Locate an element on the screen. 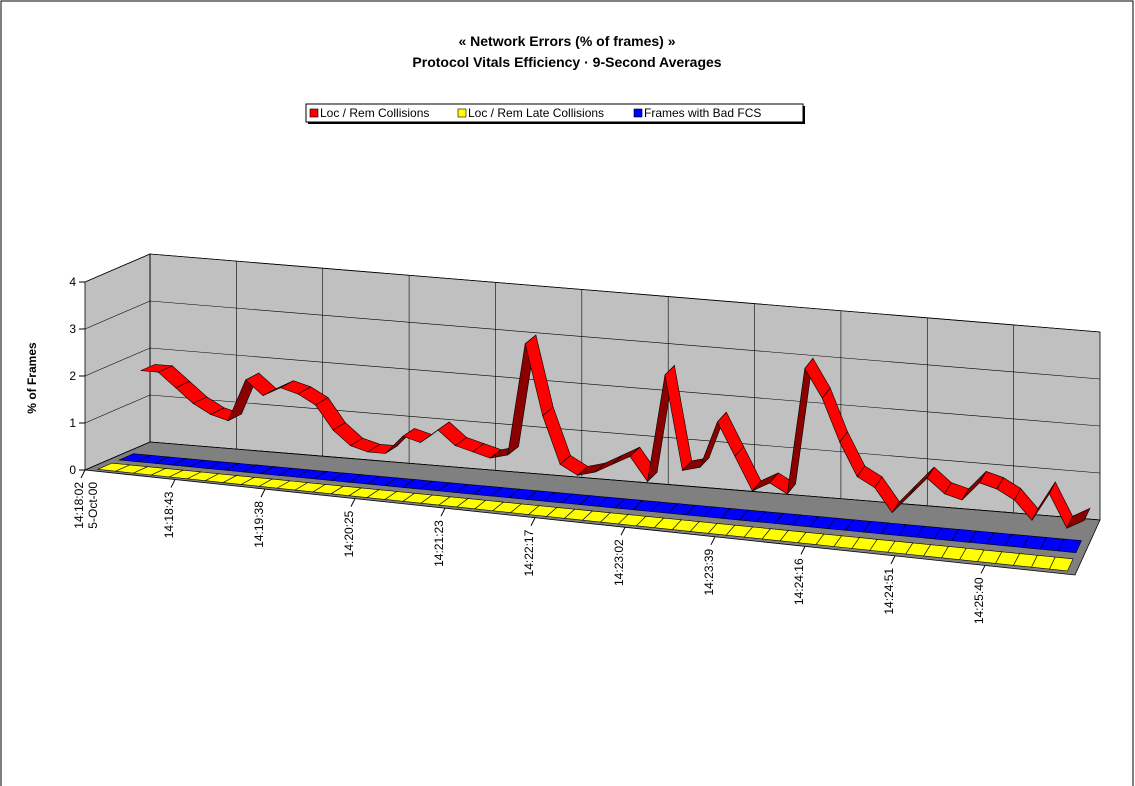 The width and height of the screenshot is (1135, 786). y-tick-label: 3 is located at coordinates (72, 329).